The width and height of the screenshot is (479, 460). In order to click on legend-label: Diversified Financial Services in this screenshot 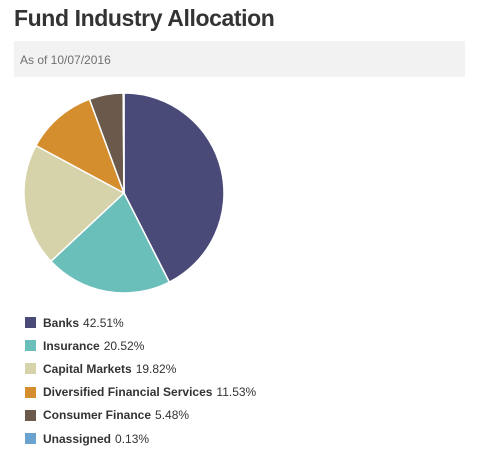, I will do `click(128, 392)`.